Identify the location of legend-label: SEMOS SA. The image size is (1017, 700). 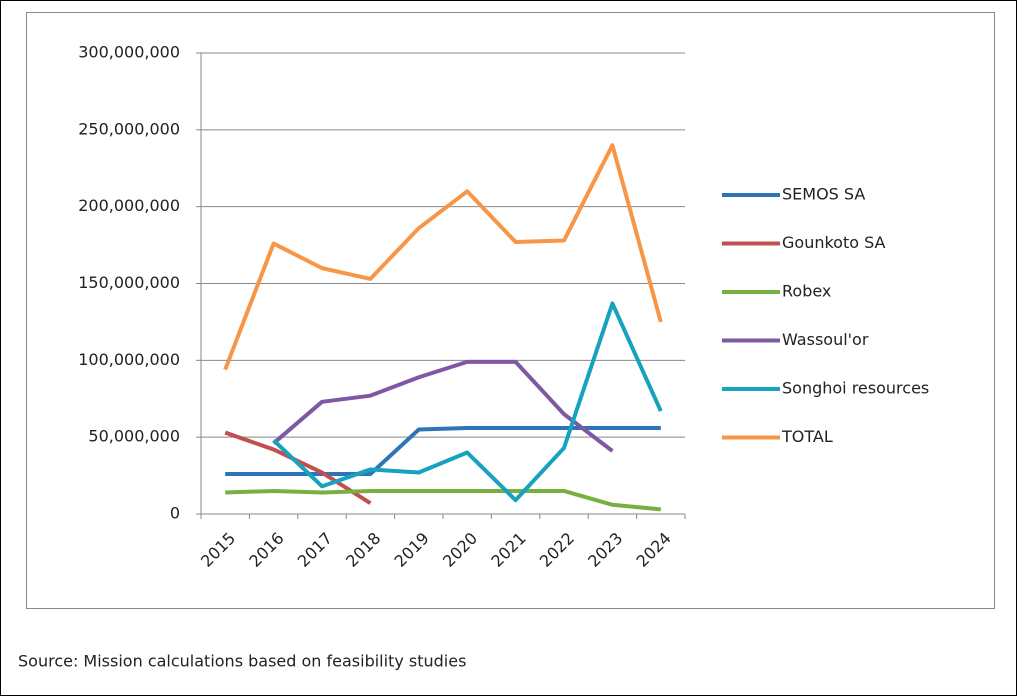
(823, 194).